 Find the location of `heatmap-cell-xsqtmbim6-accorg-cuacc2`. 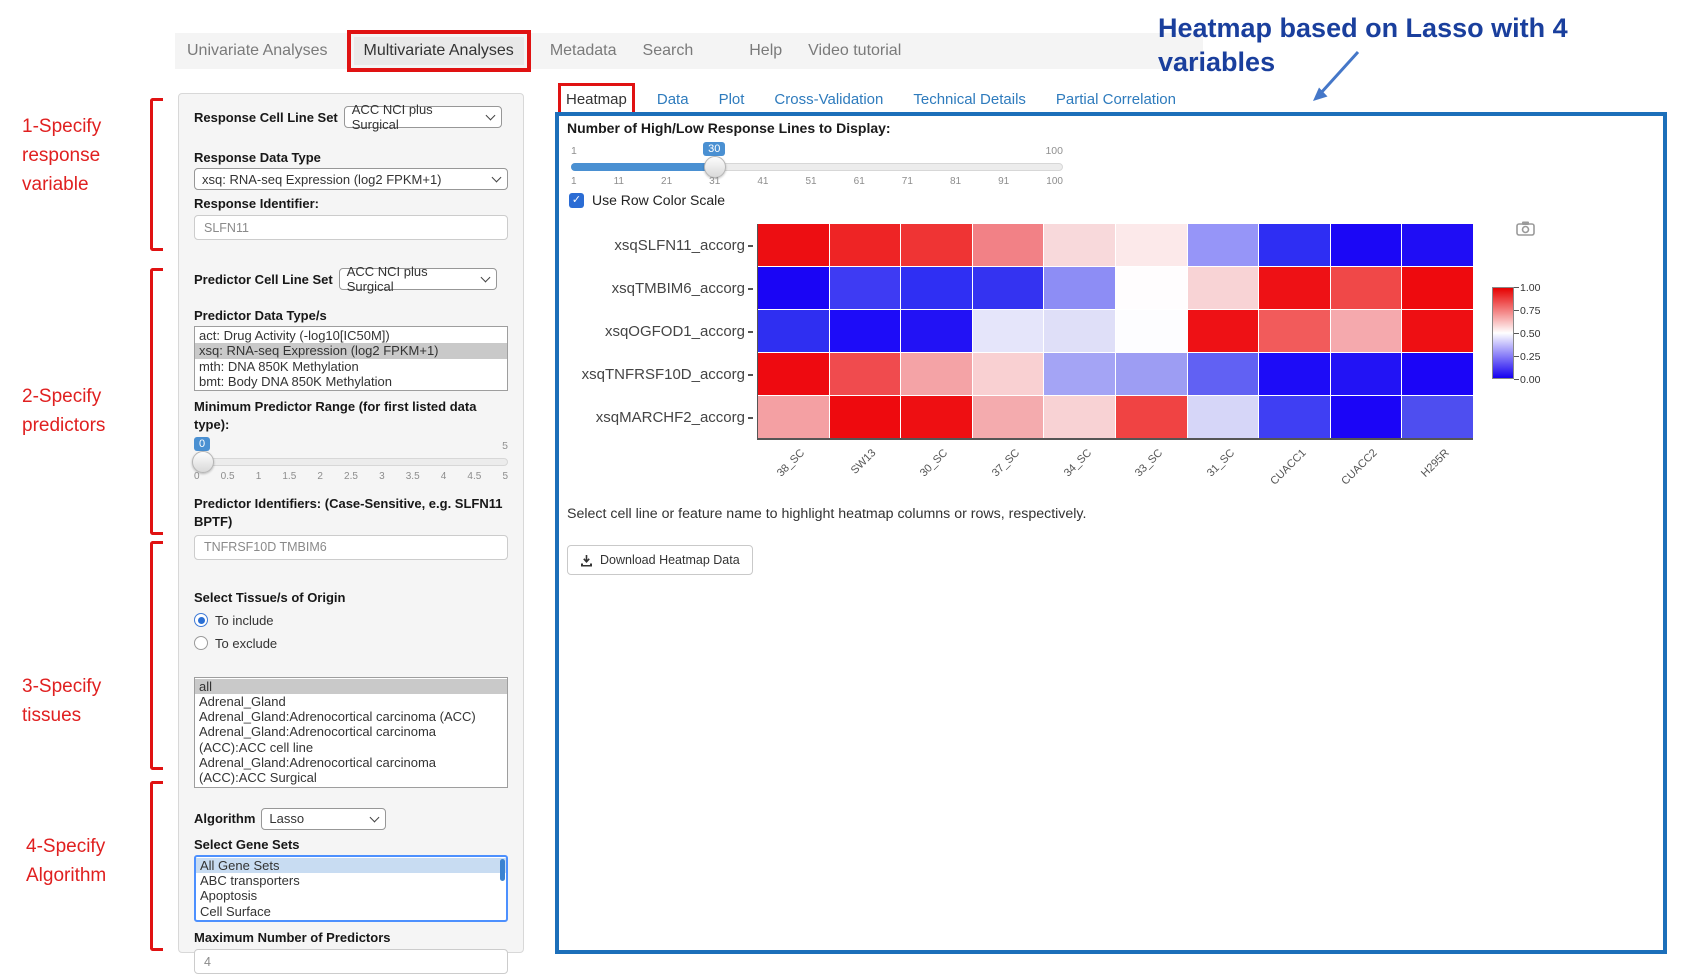

heatmap-cell-xsqtmbim6-accorg-cuacc2 is located at coordinates (1366, 288).